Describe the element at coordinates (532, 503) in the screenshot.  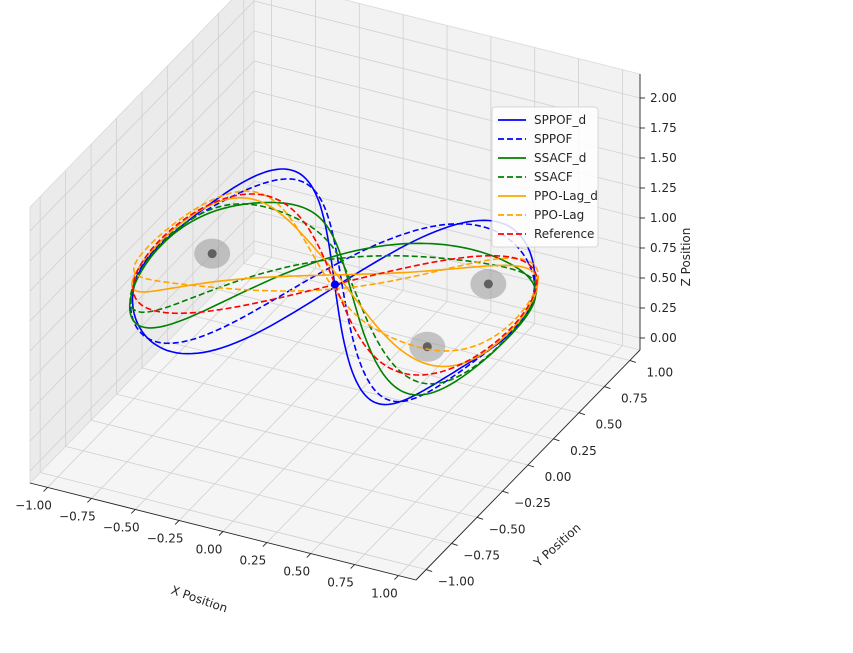
I see `y-tick-label: −0.25` at that location.